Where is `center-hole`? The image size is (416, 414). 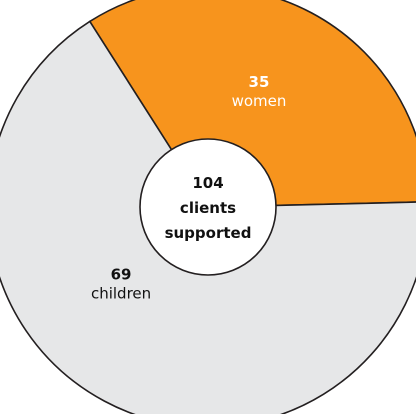 center-hole is located at coordinates (208, 207).